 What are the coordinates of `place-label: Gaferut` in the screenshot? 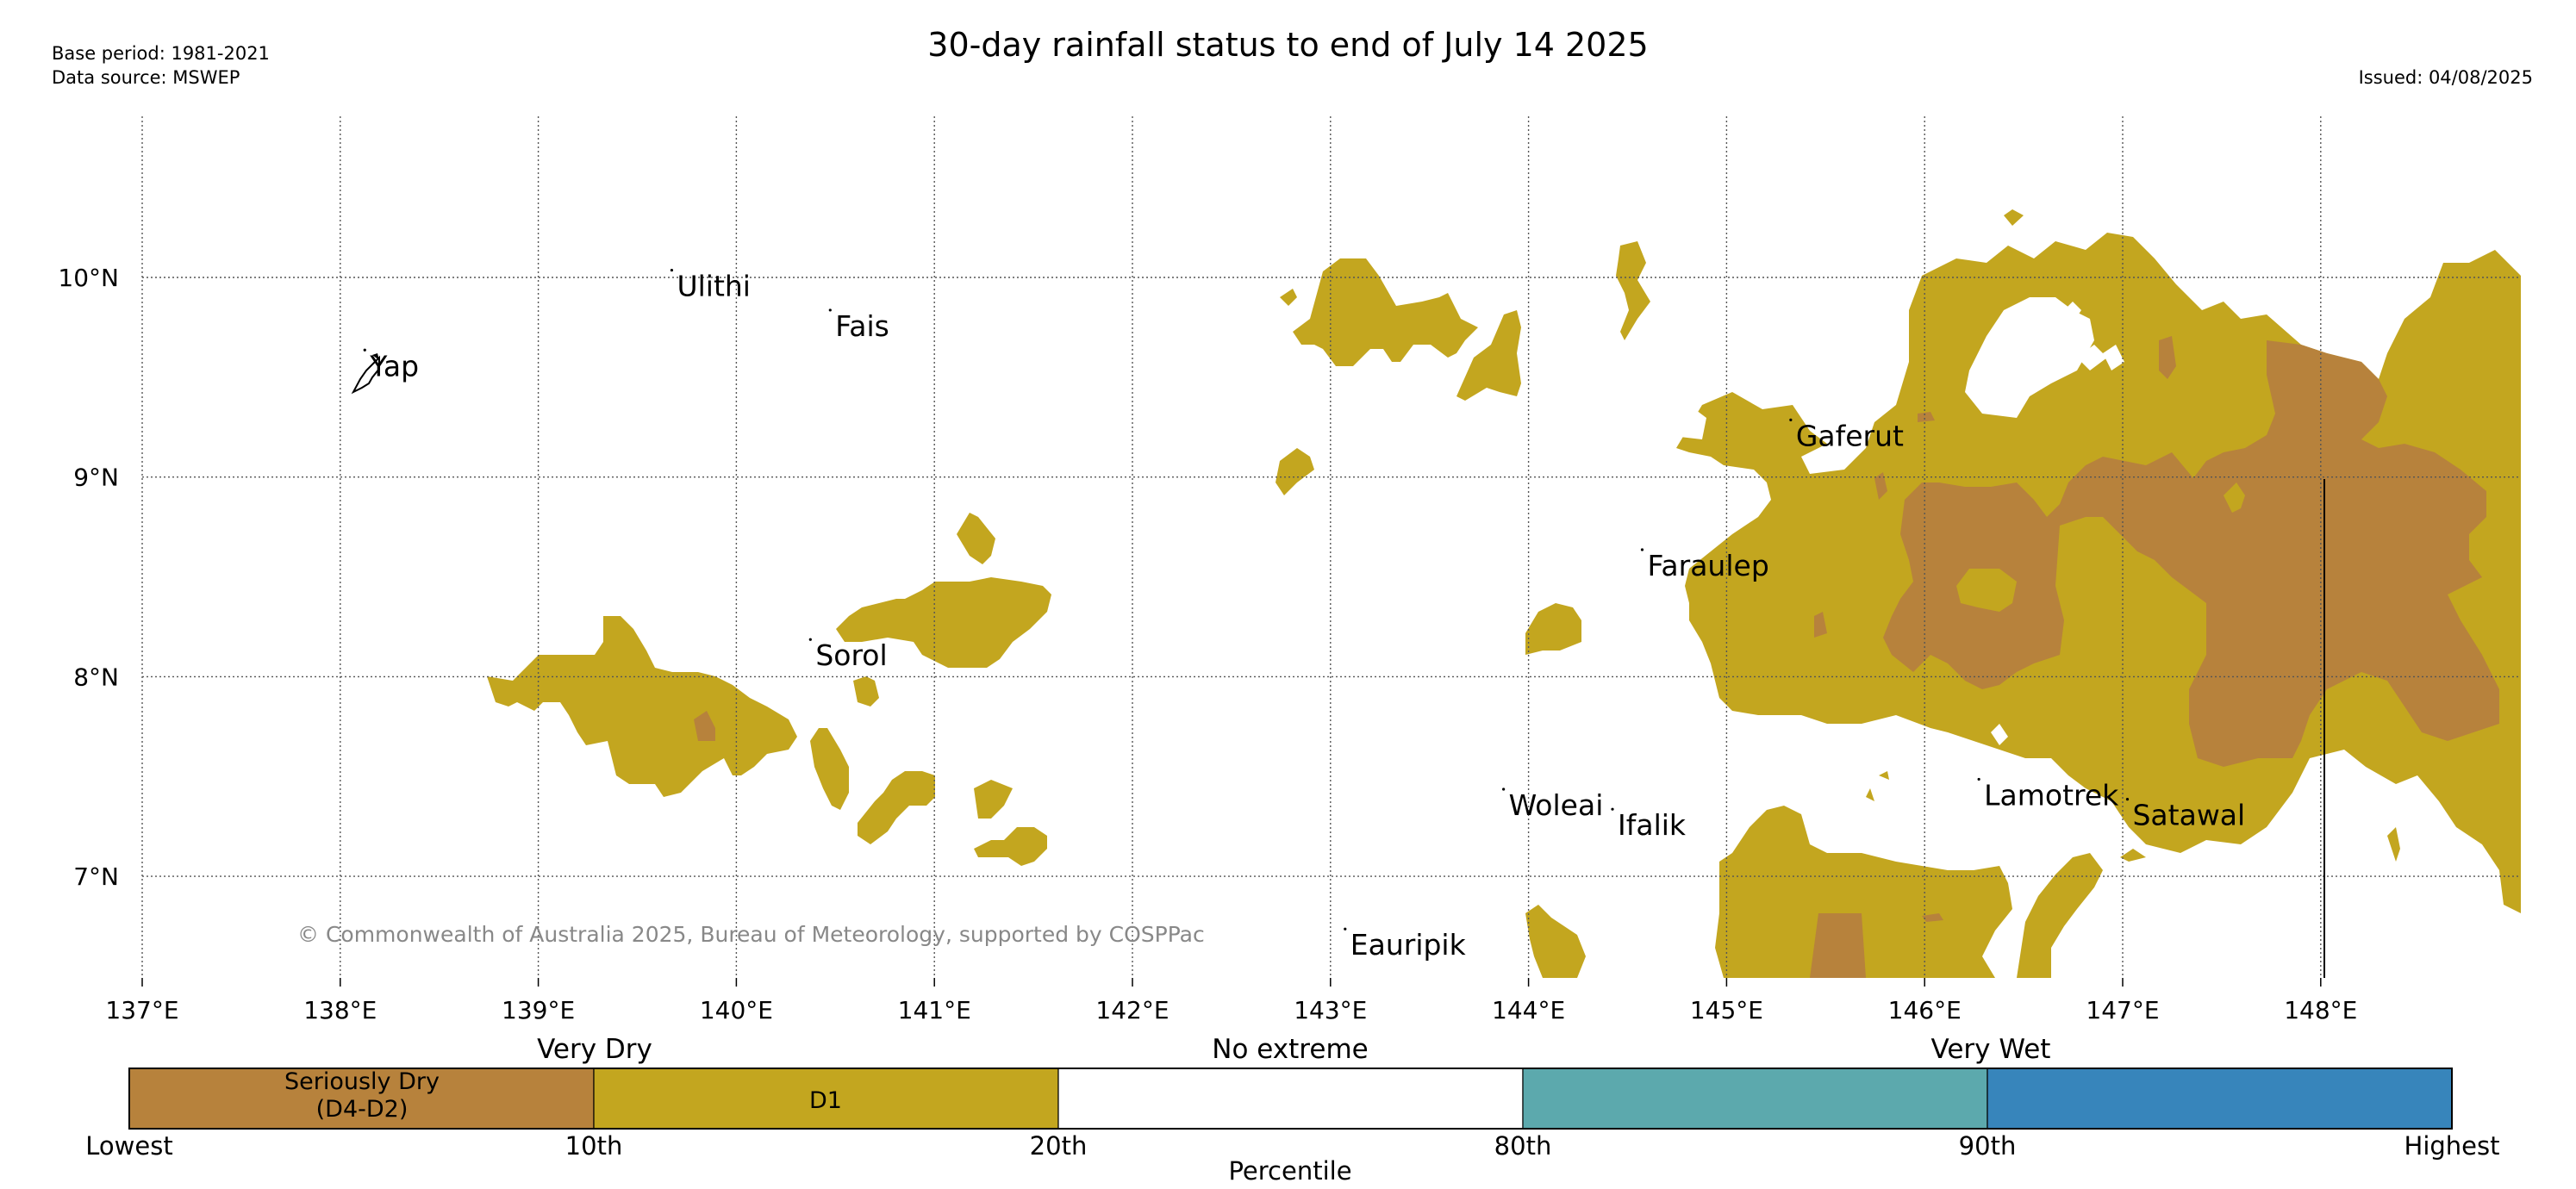 It's located at (1850, 435).